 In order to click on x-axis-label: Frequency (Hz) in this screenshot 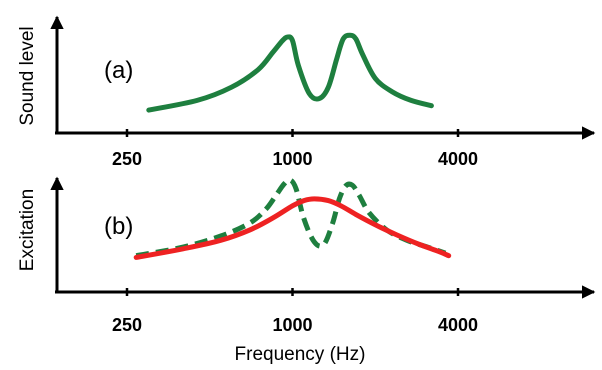, I will do `click(300, 354)`.